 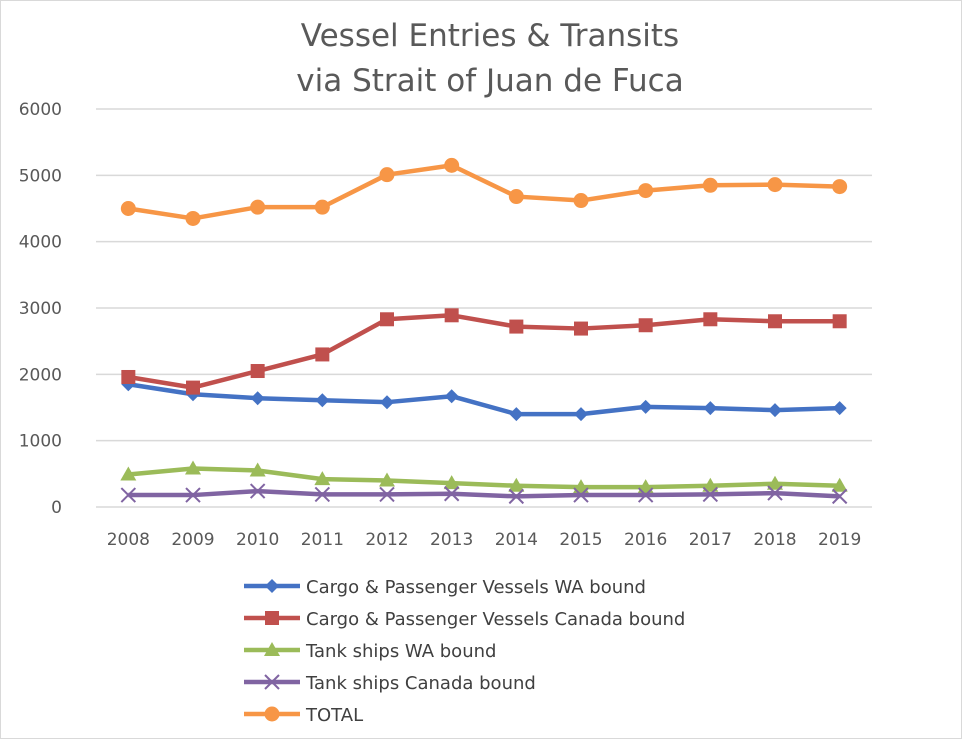 What do you see at coordinates (839, 540) in the screenshot?
I see `x-tick-label: 2019` at bounding box center [839, 540].